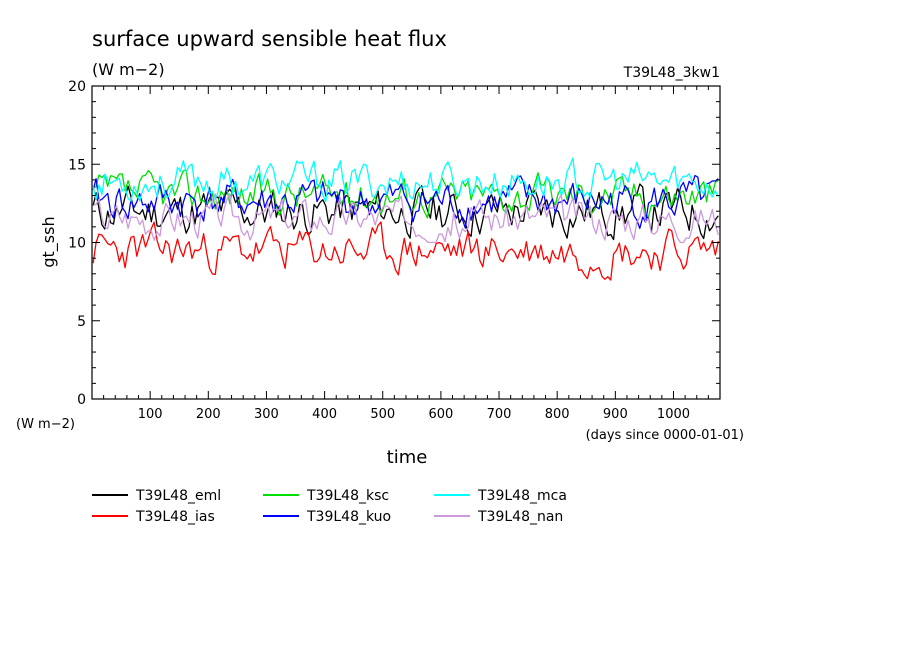  What do you see at coordinates (347, 496) in the screenshot?
I see `legend-label-T39L48_ksc: T39L48_ksc` at bounding box center [347, 496].